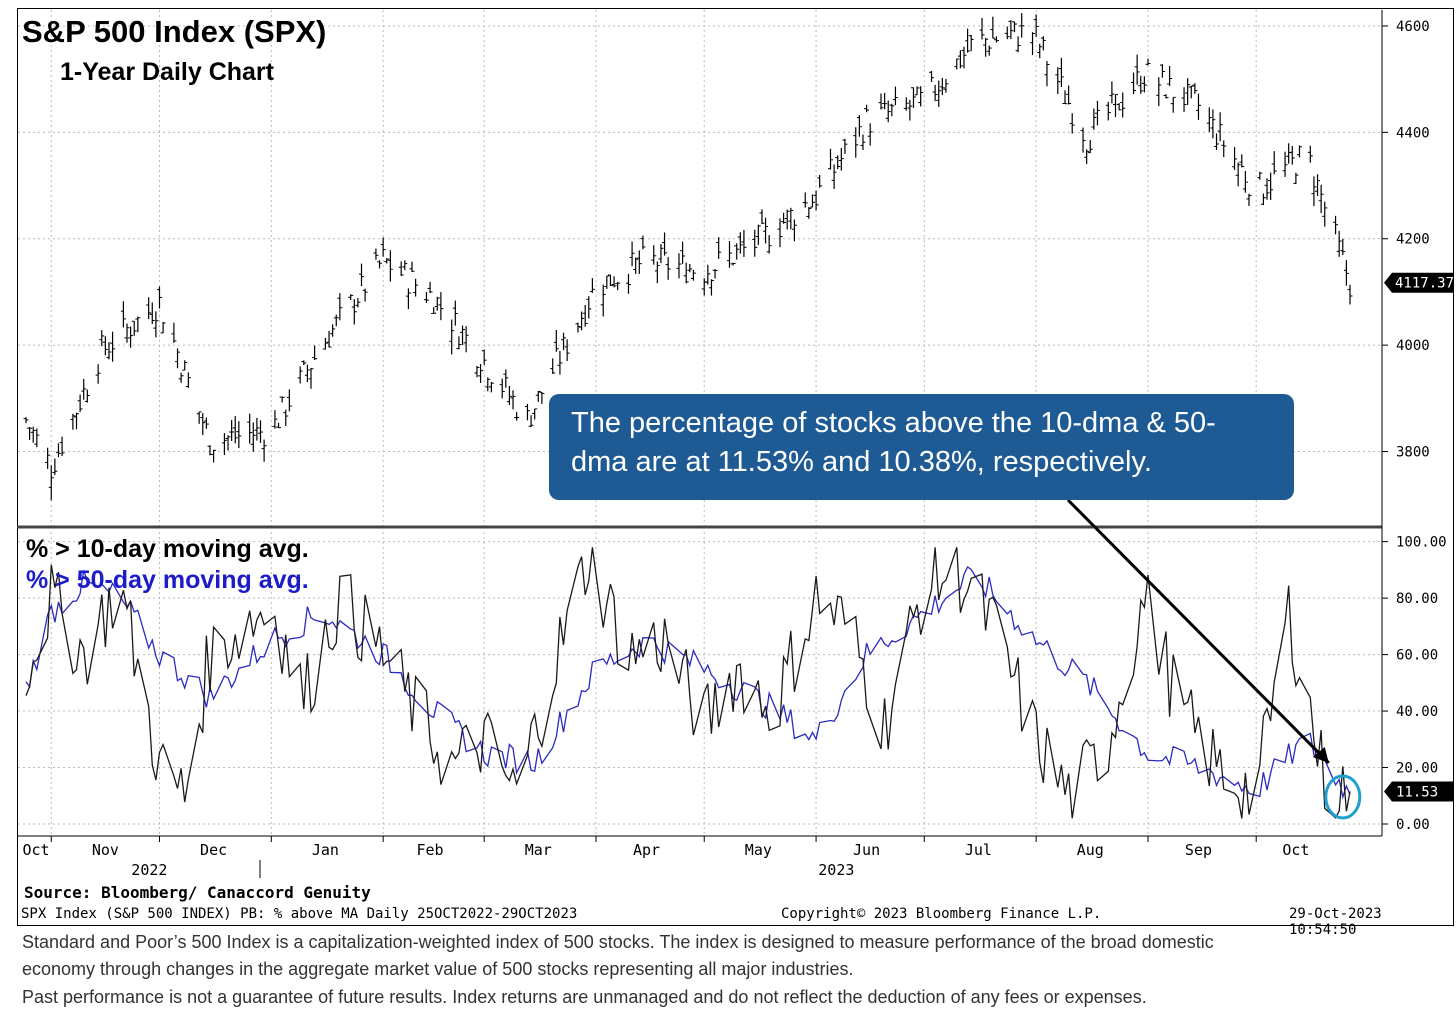 This screenshot has height=1025, width=1456. What do you see at coordinates (1198, 850) in the screenshot?
I see `x-tick-label: Sep` at bounding box center [1198, 850].